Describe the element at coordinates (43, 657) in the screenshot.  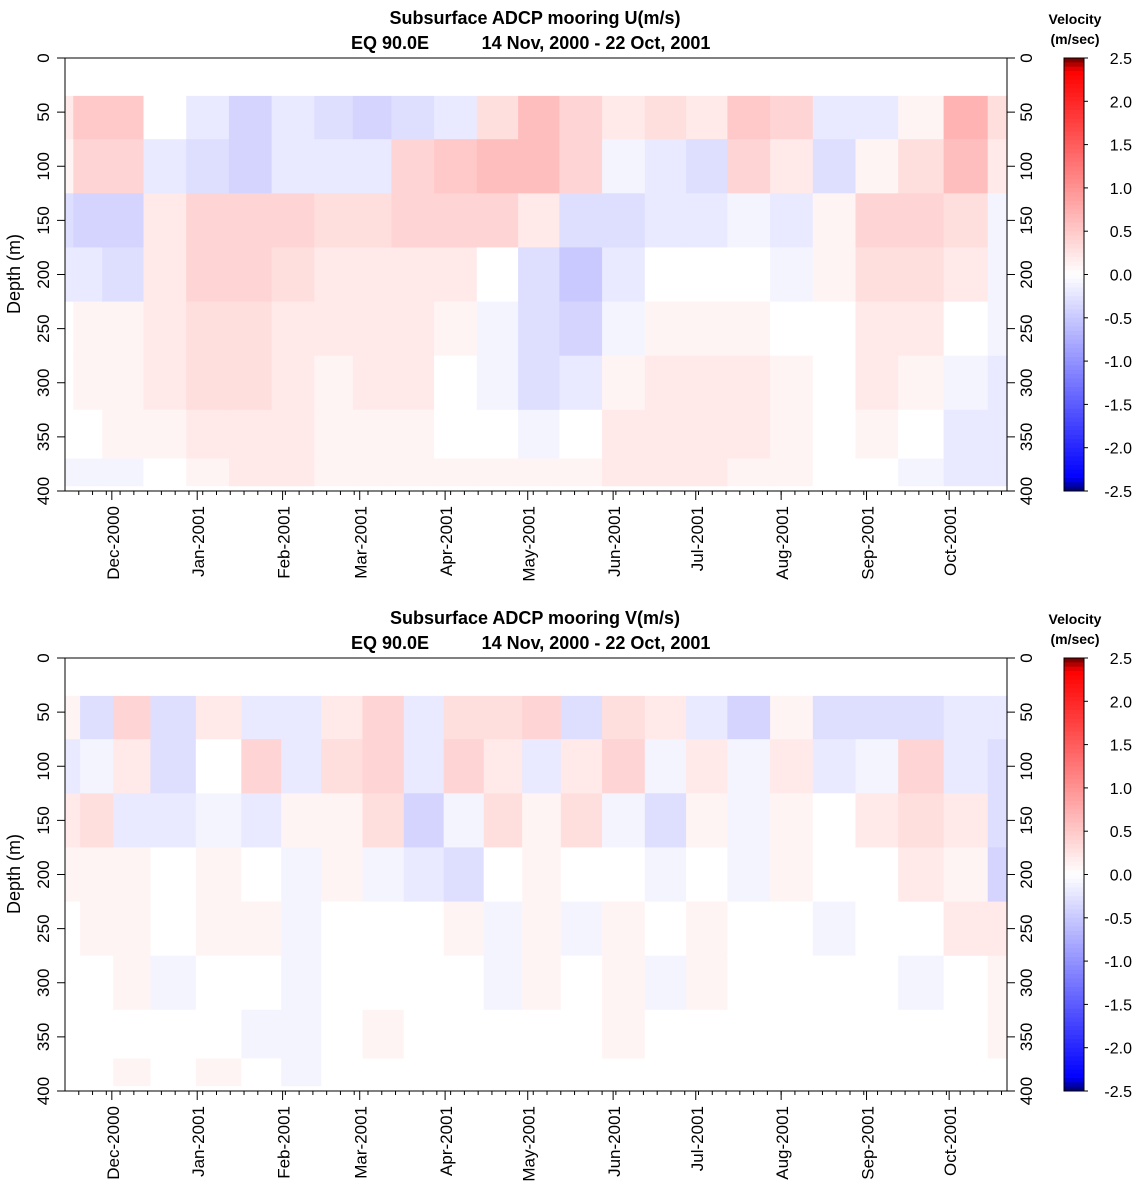
I see `y-tick-label-left: 0` at that location.